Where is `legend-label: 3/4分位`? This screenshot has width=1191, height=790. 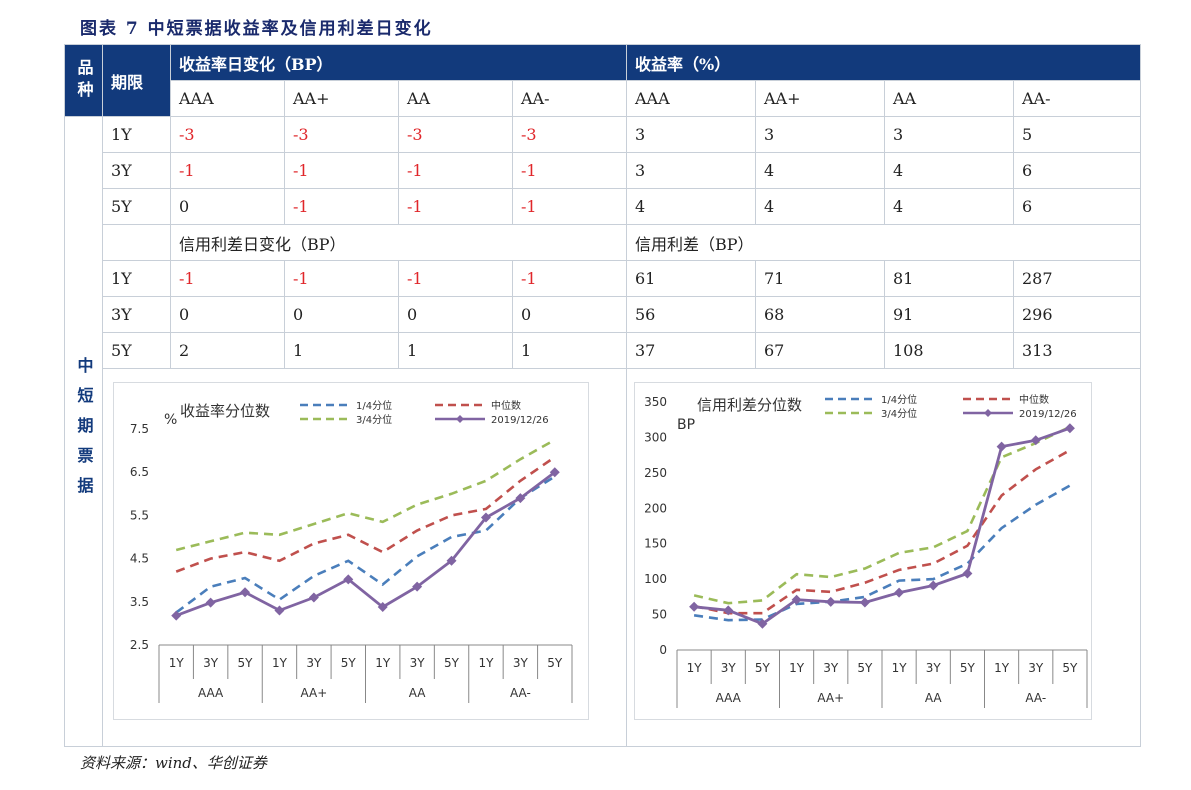
legend-label: 3/4分位 is located at coordinates (899, 413).